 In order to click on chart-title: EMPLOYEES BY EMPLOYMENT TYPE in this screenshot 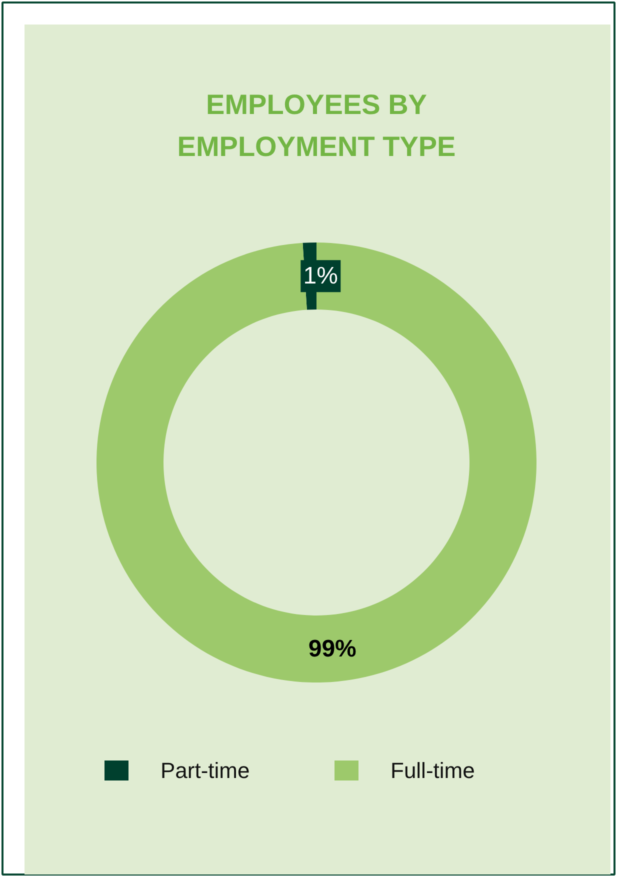, I will do `click(316, 125)`.